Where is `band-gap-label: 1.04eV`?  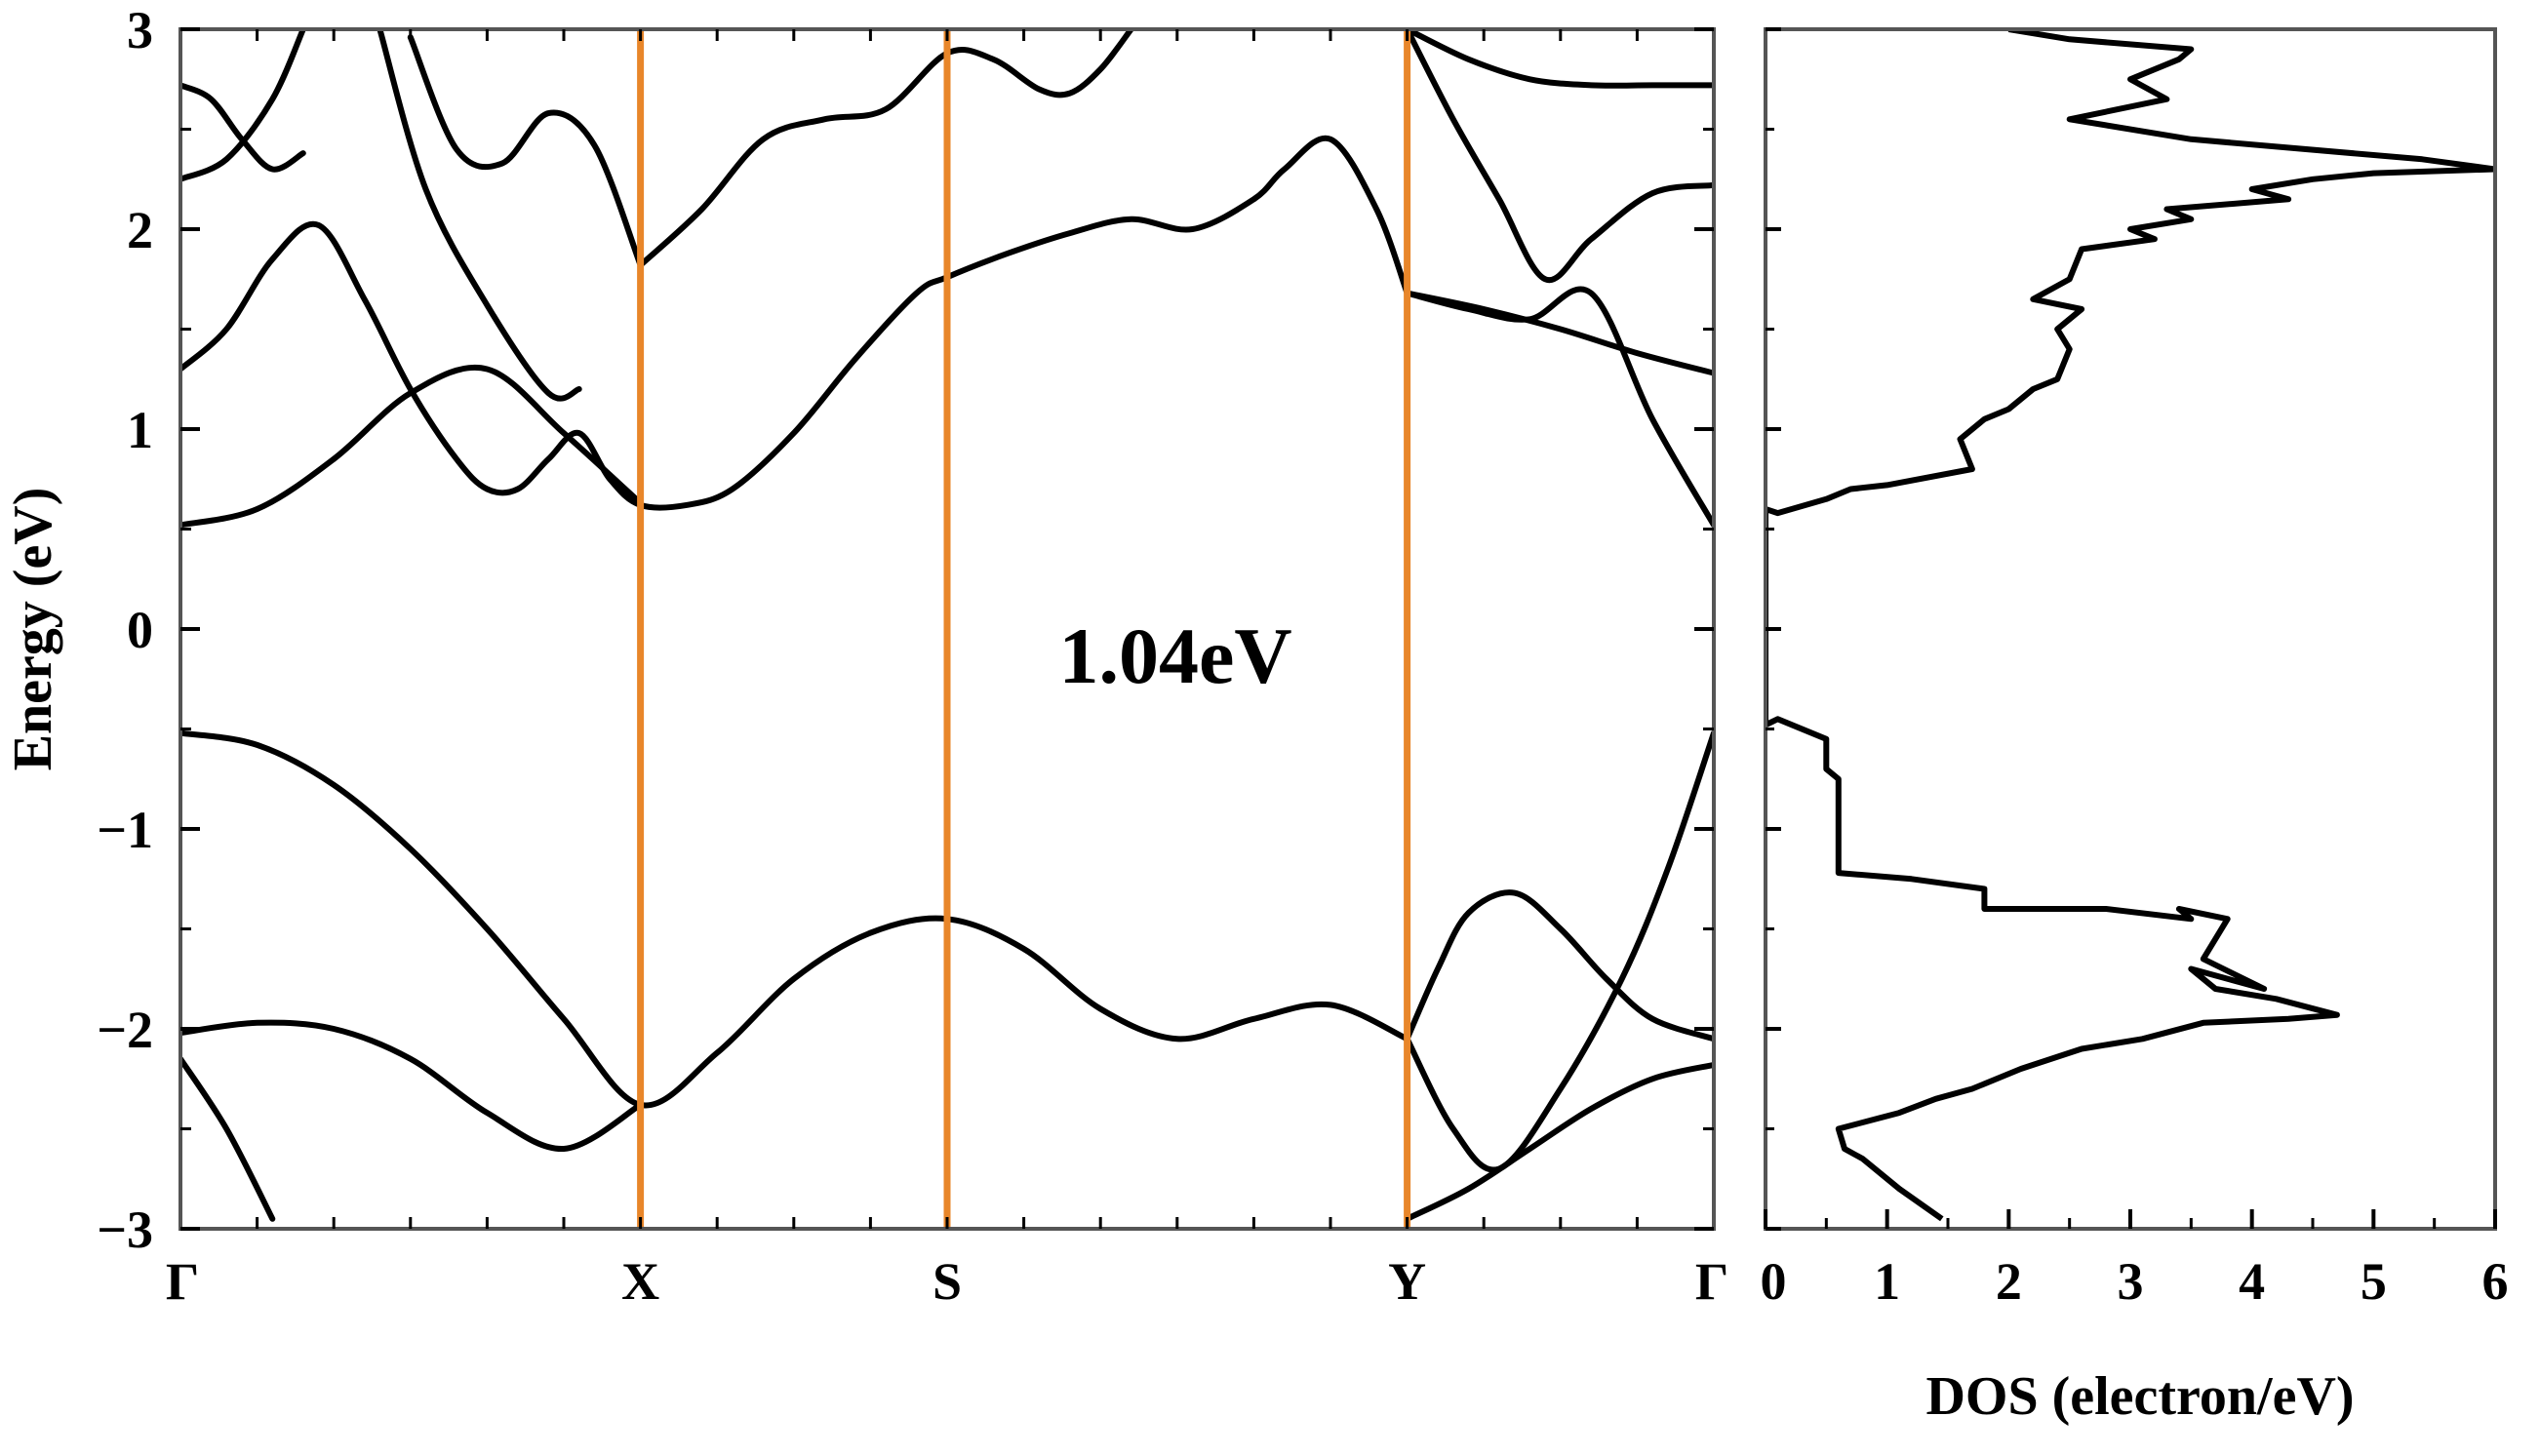
band-gap-label: 1.04eV is located at coordinates (1174, 655).